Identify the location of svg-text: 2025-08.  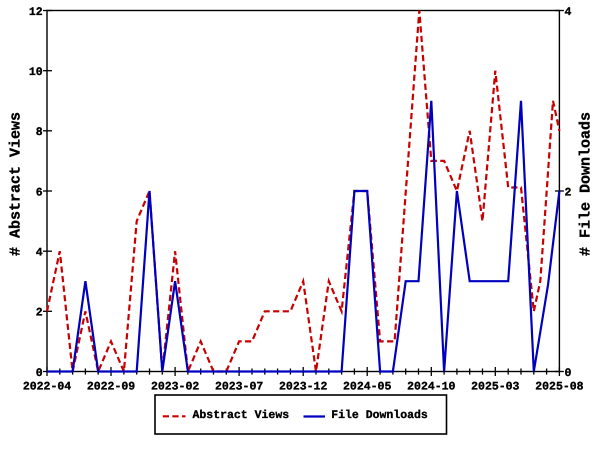
(559, 387).